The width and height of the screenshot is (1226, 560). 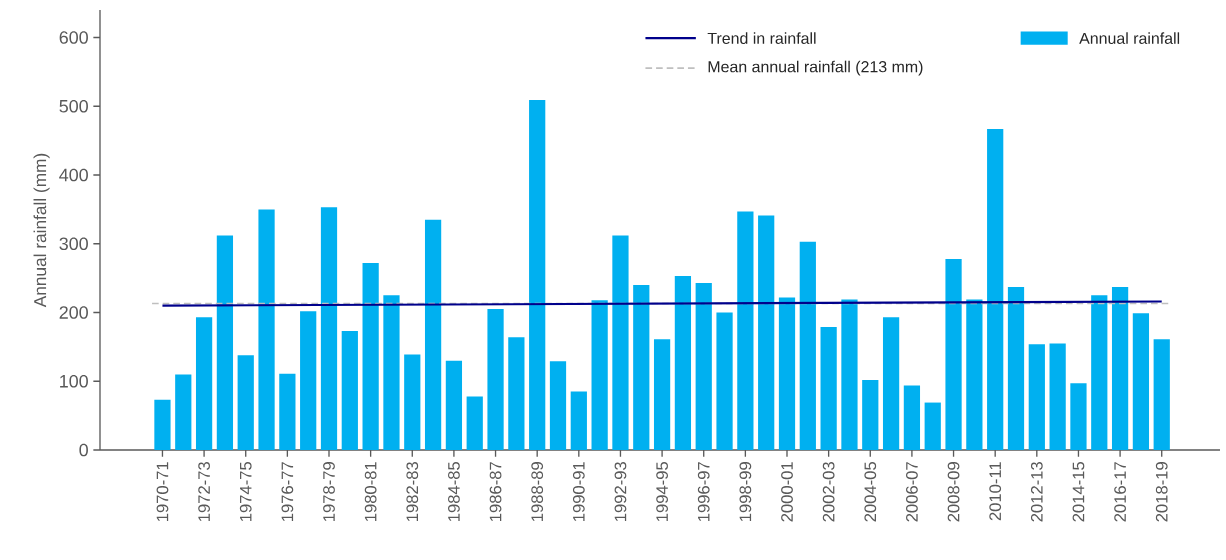 What do you see at coordinates (537, 491) in the screenshot?
I see `x-tick-label: 1988-89` at bounding box center [537, 491].